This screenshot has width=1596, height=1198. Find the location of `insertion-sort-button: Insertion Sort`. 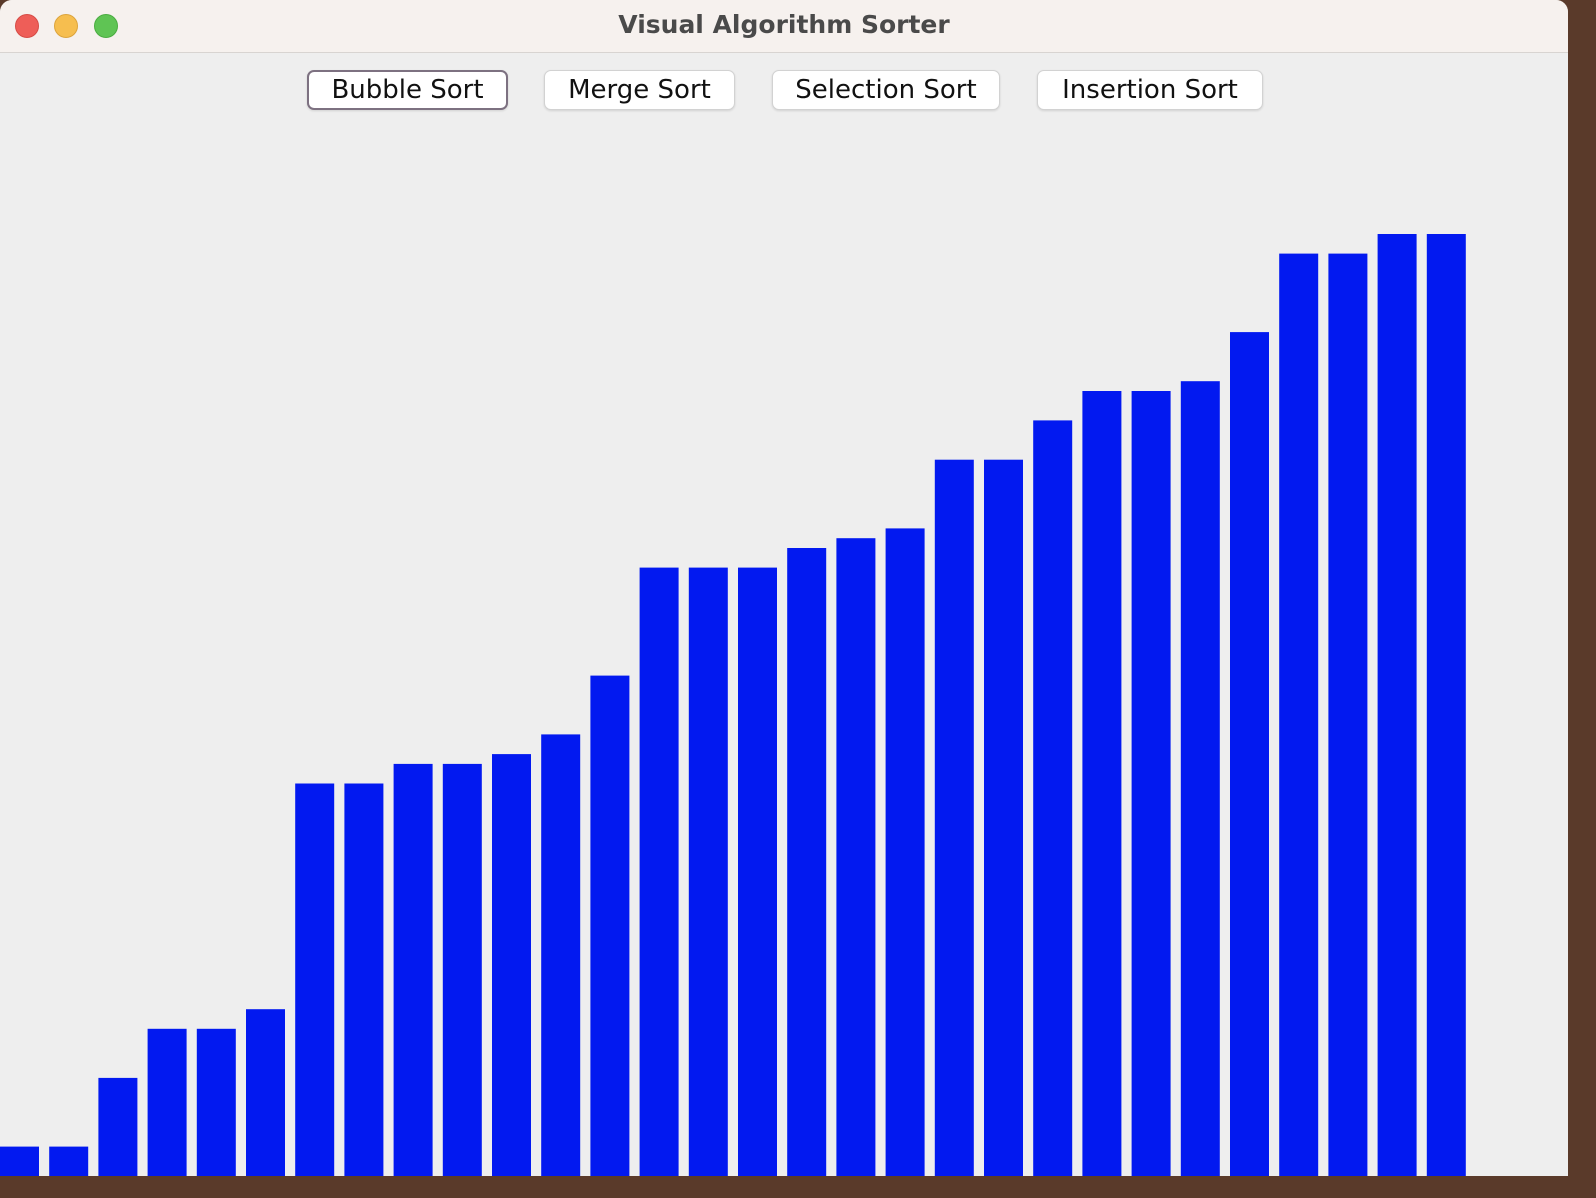

insertion-sort-button: Insertion Sort is located at coordinates (1150, 90).